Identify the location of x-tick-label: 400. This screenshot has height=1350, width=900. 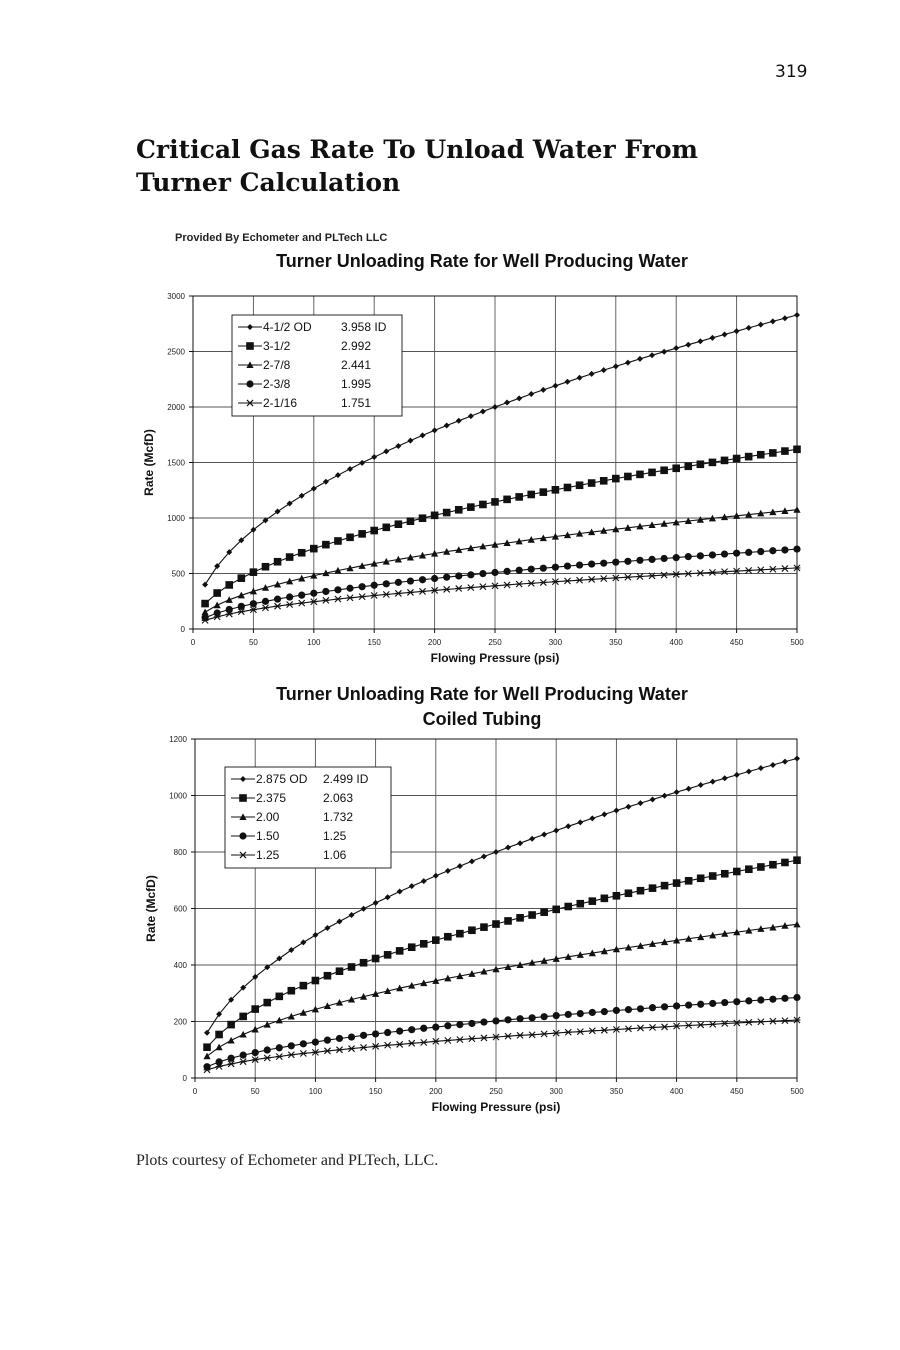
(677, 642).